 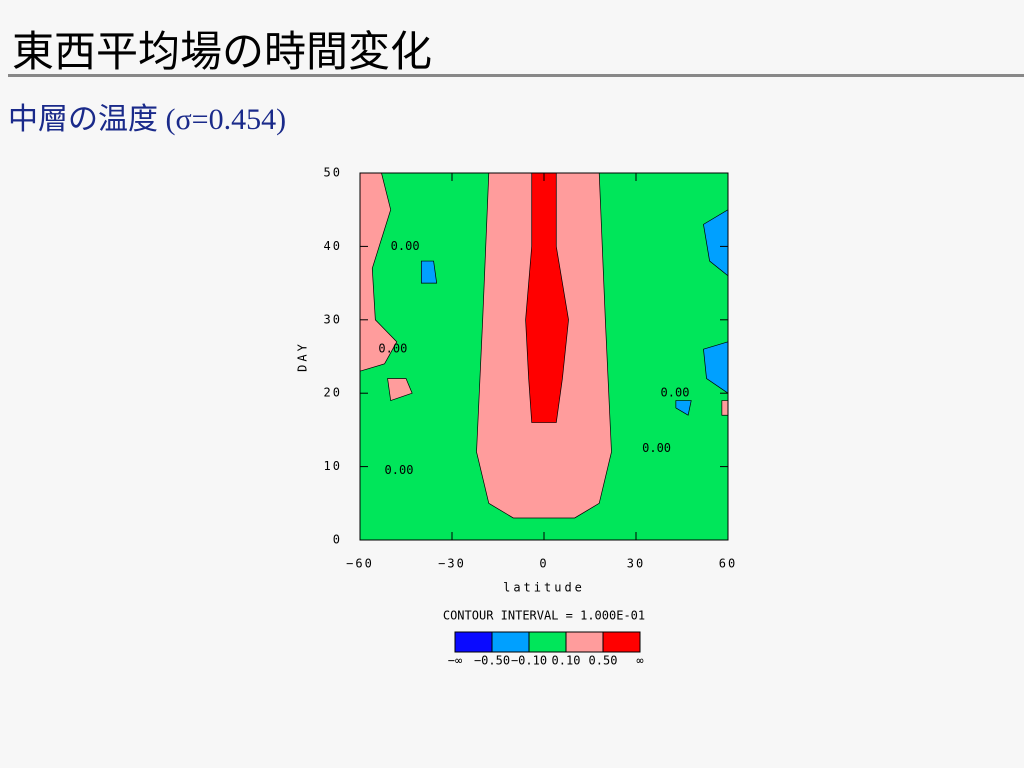 I want to click on y-axis-label: DAY, so click(x=303, y=356).